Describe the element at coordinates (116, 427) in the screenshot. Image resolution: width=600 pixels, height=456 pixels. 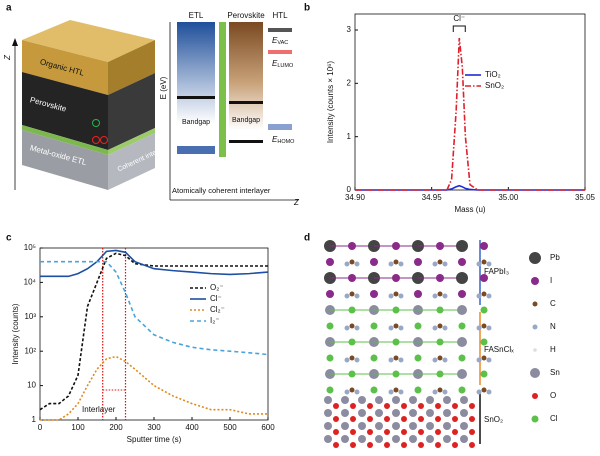
I see `x-tick-label: 200` at that location.